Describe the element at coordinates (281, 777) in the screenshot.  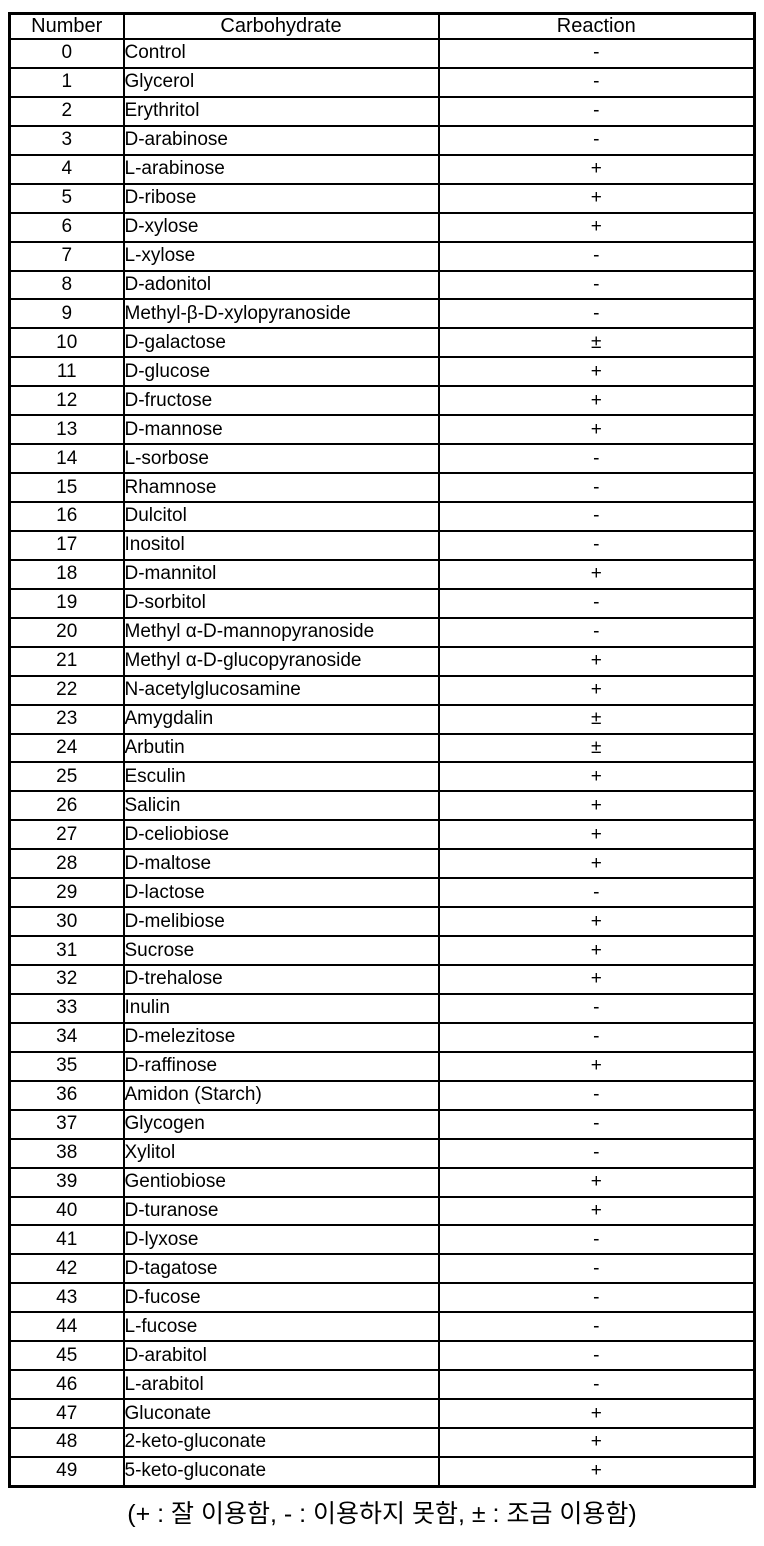
I see `cell-carbohydrate: Esculin` at that location.